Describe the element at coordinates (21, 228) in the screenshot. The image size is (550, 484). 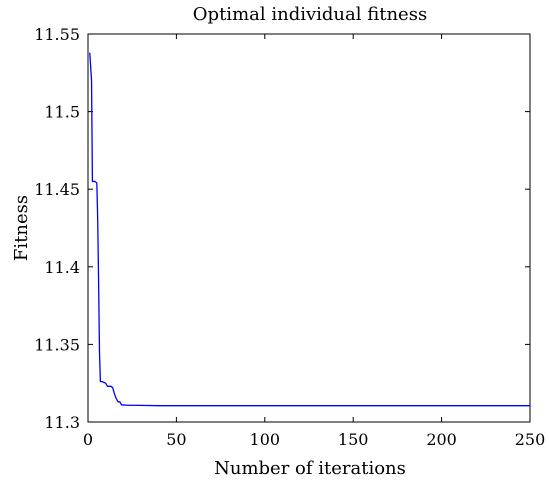
I see `y-axis-label: Fitness` at that location.